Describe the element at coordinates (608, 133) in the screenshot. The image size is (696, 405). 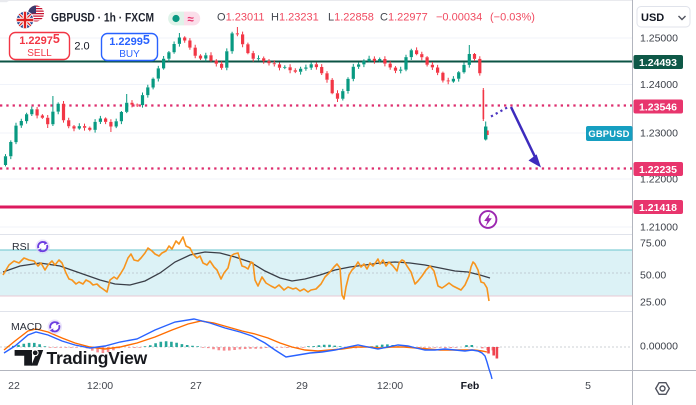
I see `svg-text: GBPUSD` at that location.